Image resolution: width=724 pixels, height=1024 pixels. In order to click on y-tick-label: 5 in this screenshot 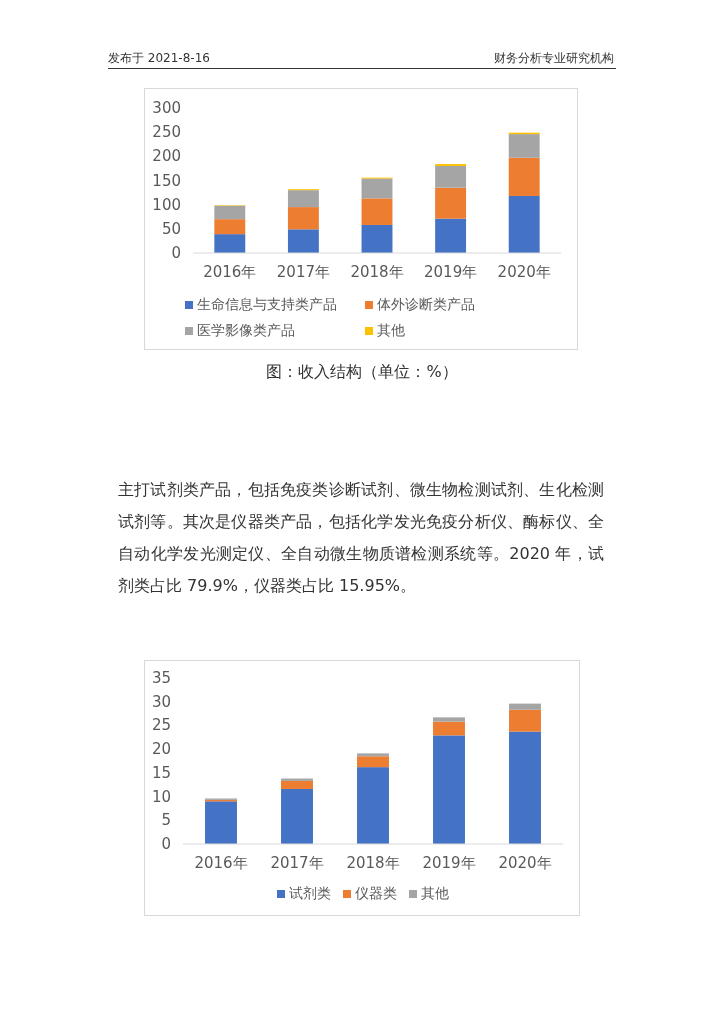, I will do `click(166, 820)`.